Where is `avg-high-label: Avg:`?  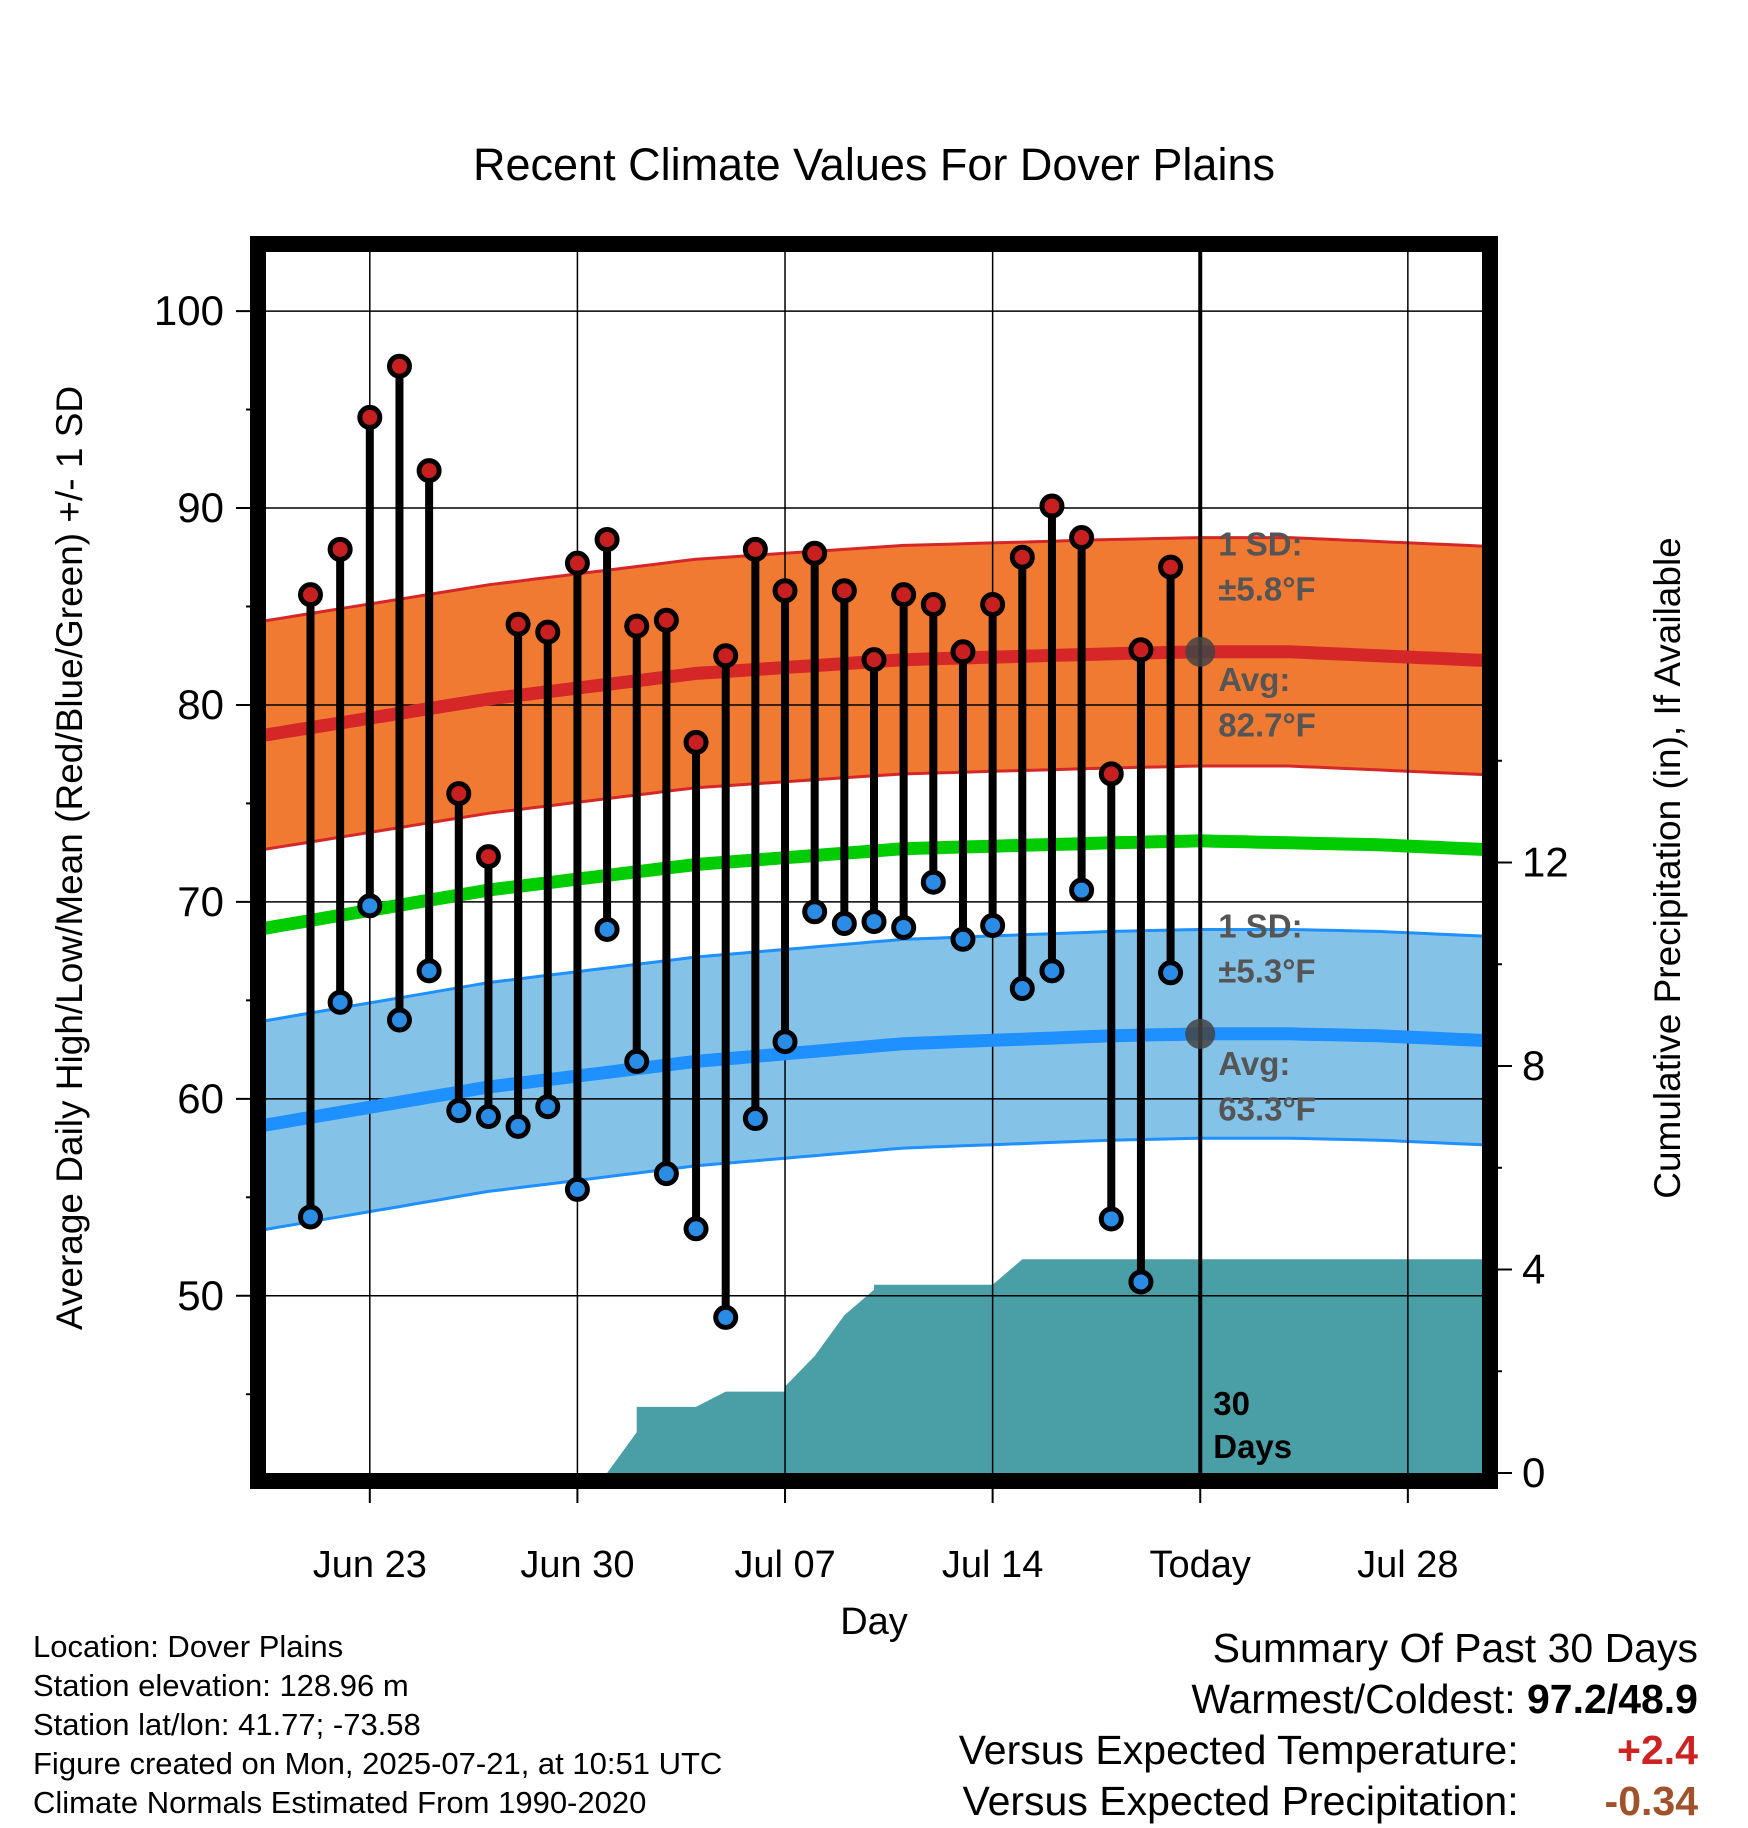 avg-high-label: Avg: is located at coordinates (1254, 679).